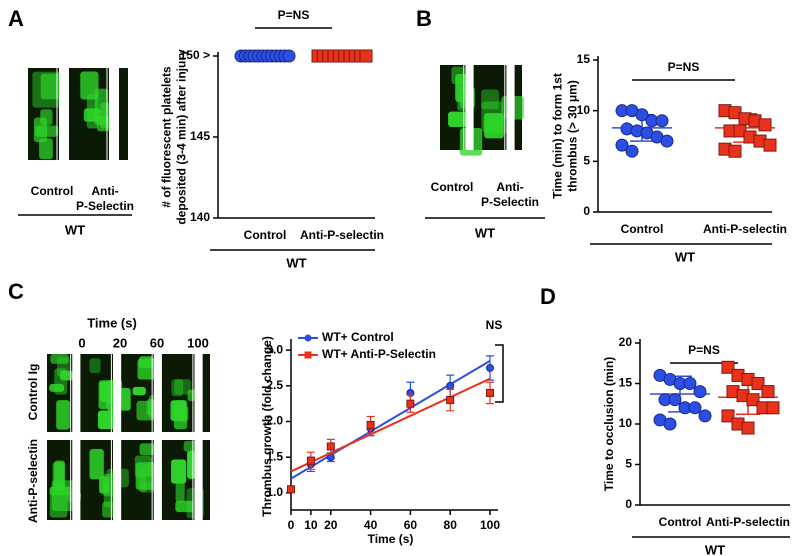  I want to click on y-axis-label: Time (min) to form 1st, so click(558, 136).